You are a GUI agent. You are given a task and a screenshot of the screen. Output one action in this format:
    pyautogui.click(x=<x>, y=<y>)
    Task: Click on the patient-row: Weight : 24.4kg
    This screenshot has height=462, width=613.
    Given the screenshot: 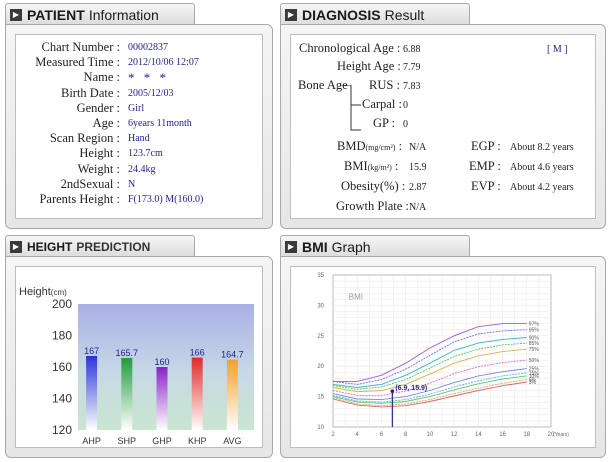 What is the action you would take?
    pyautogui.click(x=131, y=169)
    